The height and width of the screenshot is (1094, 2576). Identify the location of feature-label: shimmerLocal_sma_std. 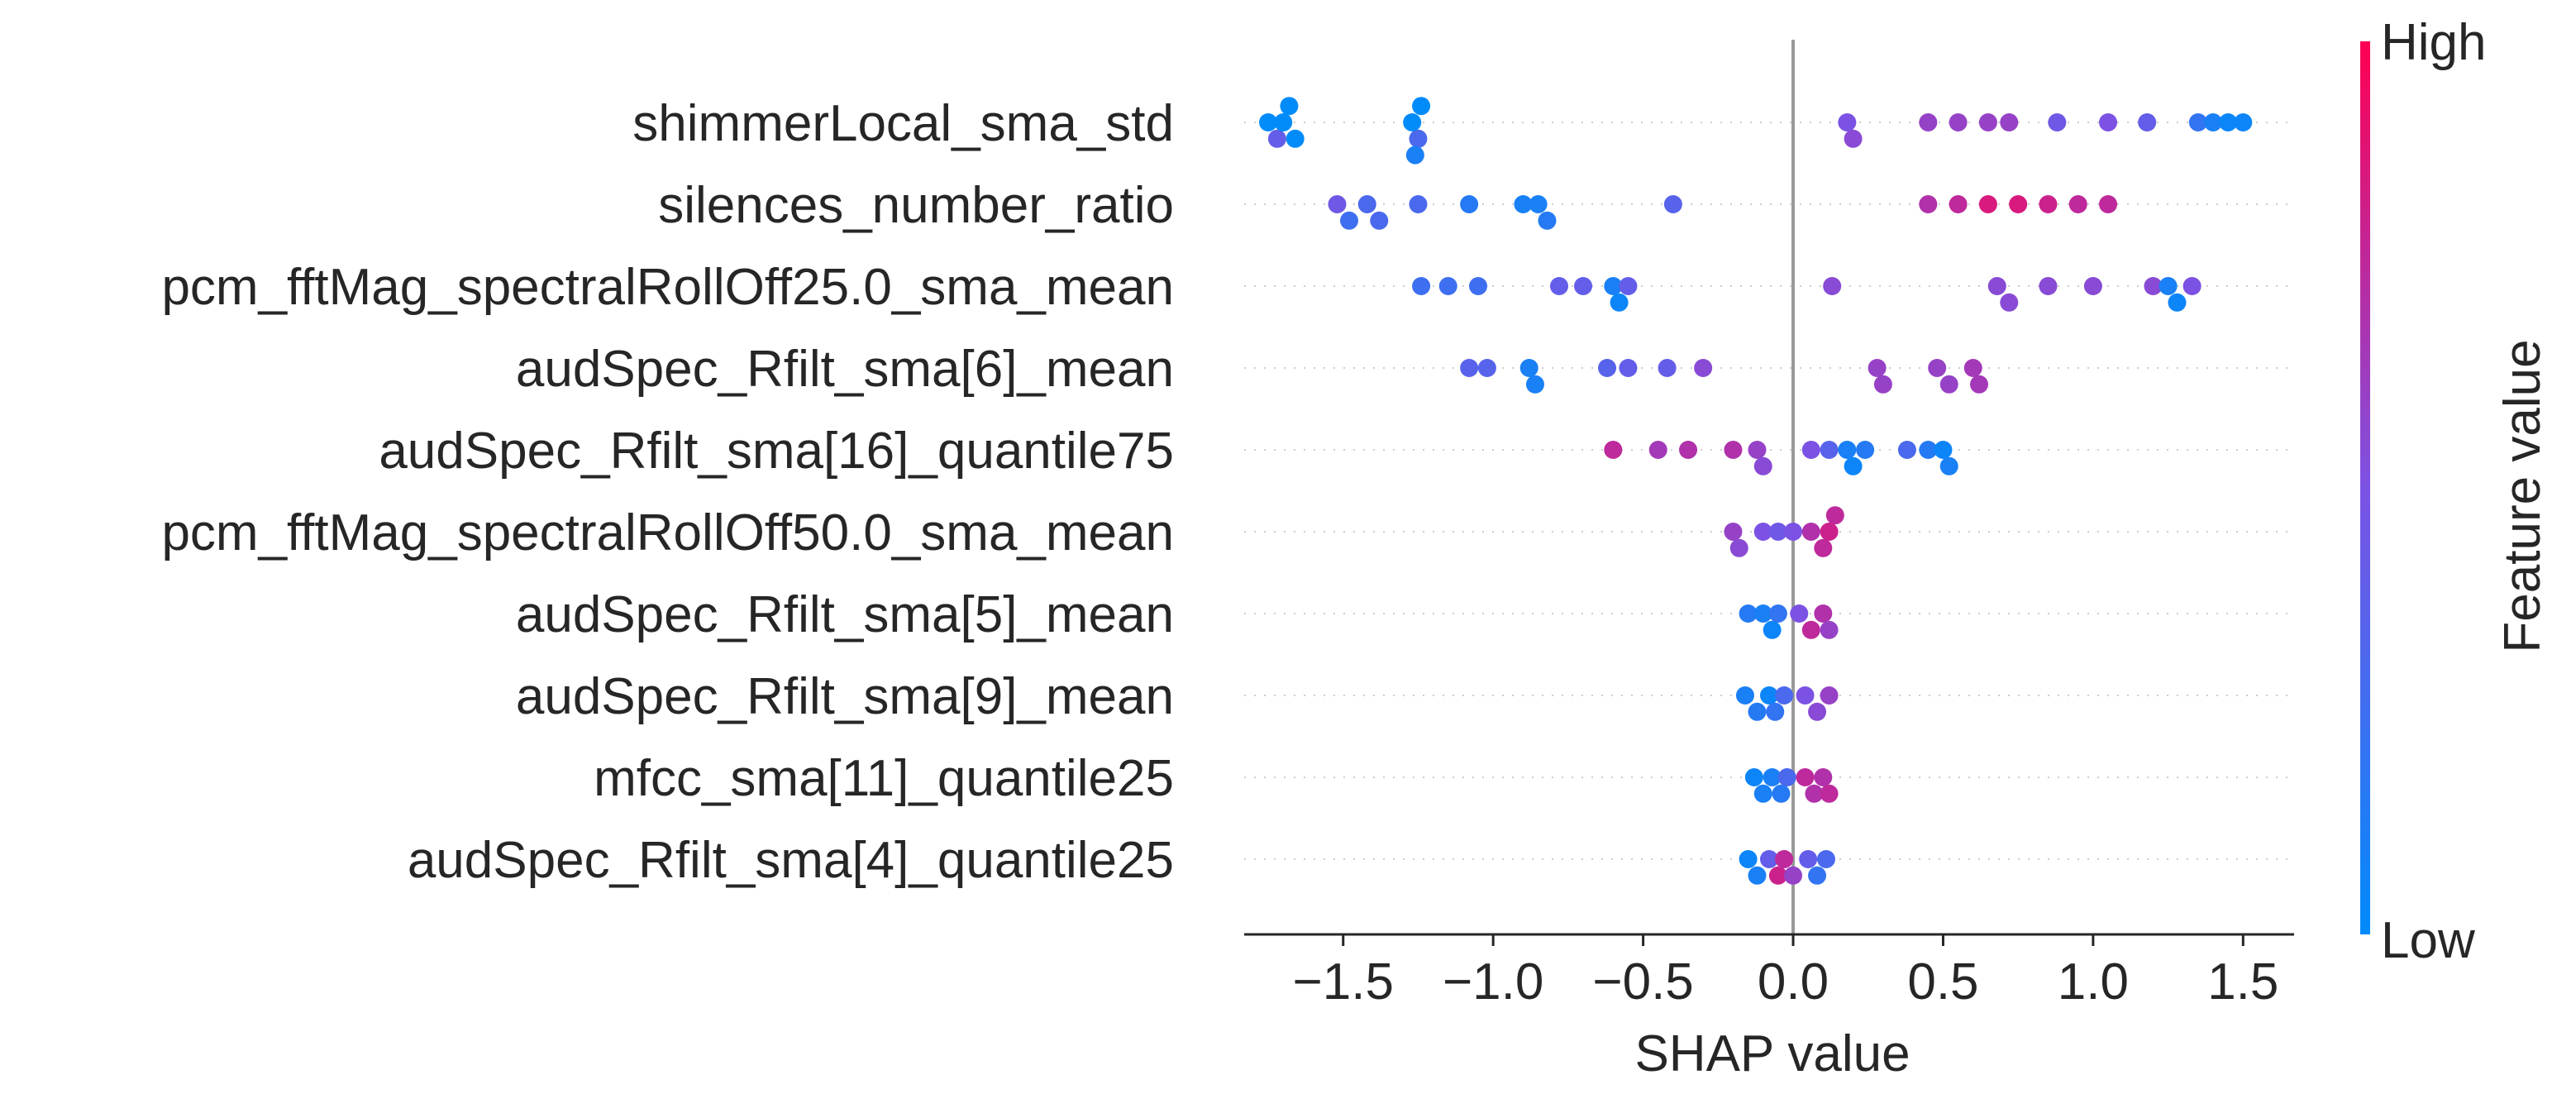
(903, 124).